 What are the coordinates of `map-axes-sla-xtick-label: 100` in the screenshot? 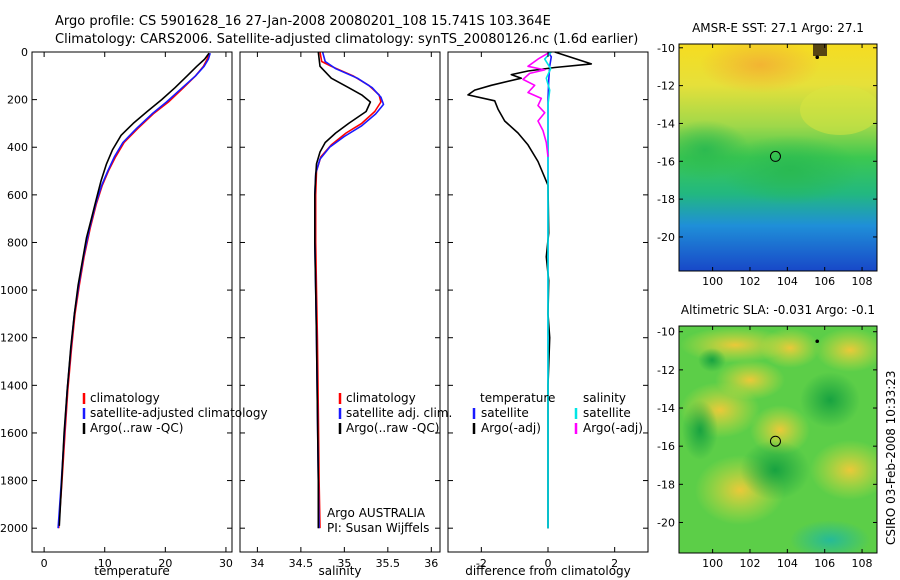 It's located at (712, 563).